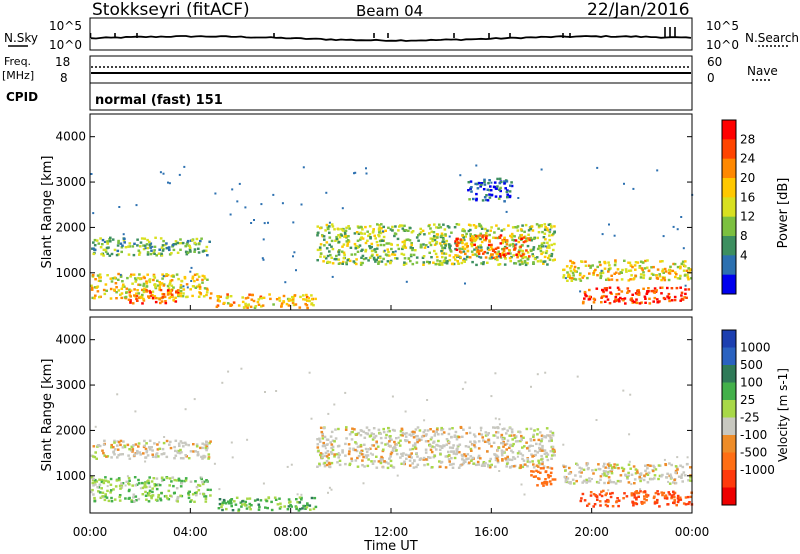  Describe the element at coordinates (729, 374) in the screenshot. I see `colorbar-swatch` at that location.